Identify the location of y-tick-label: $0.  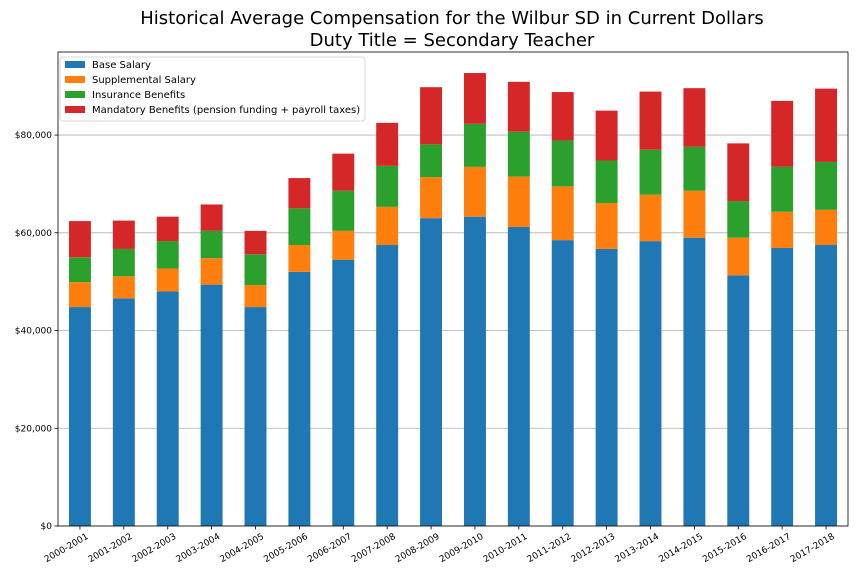
(47, 527).